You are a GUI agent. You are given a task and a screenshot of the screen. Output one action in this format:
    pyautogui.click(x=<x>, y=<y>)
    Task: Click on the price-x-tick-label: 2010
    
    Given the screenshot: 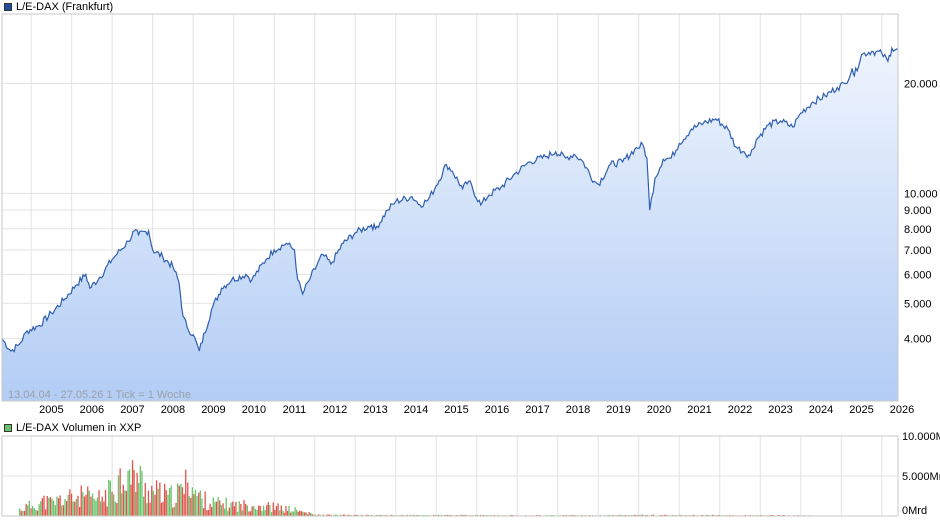 What is the action you would take?
    pyautogui.click(x=254, y=410)
    